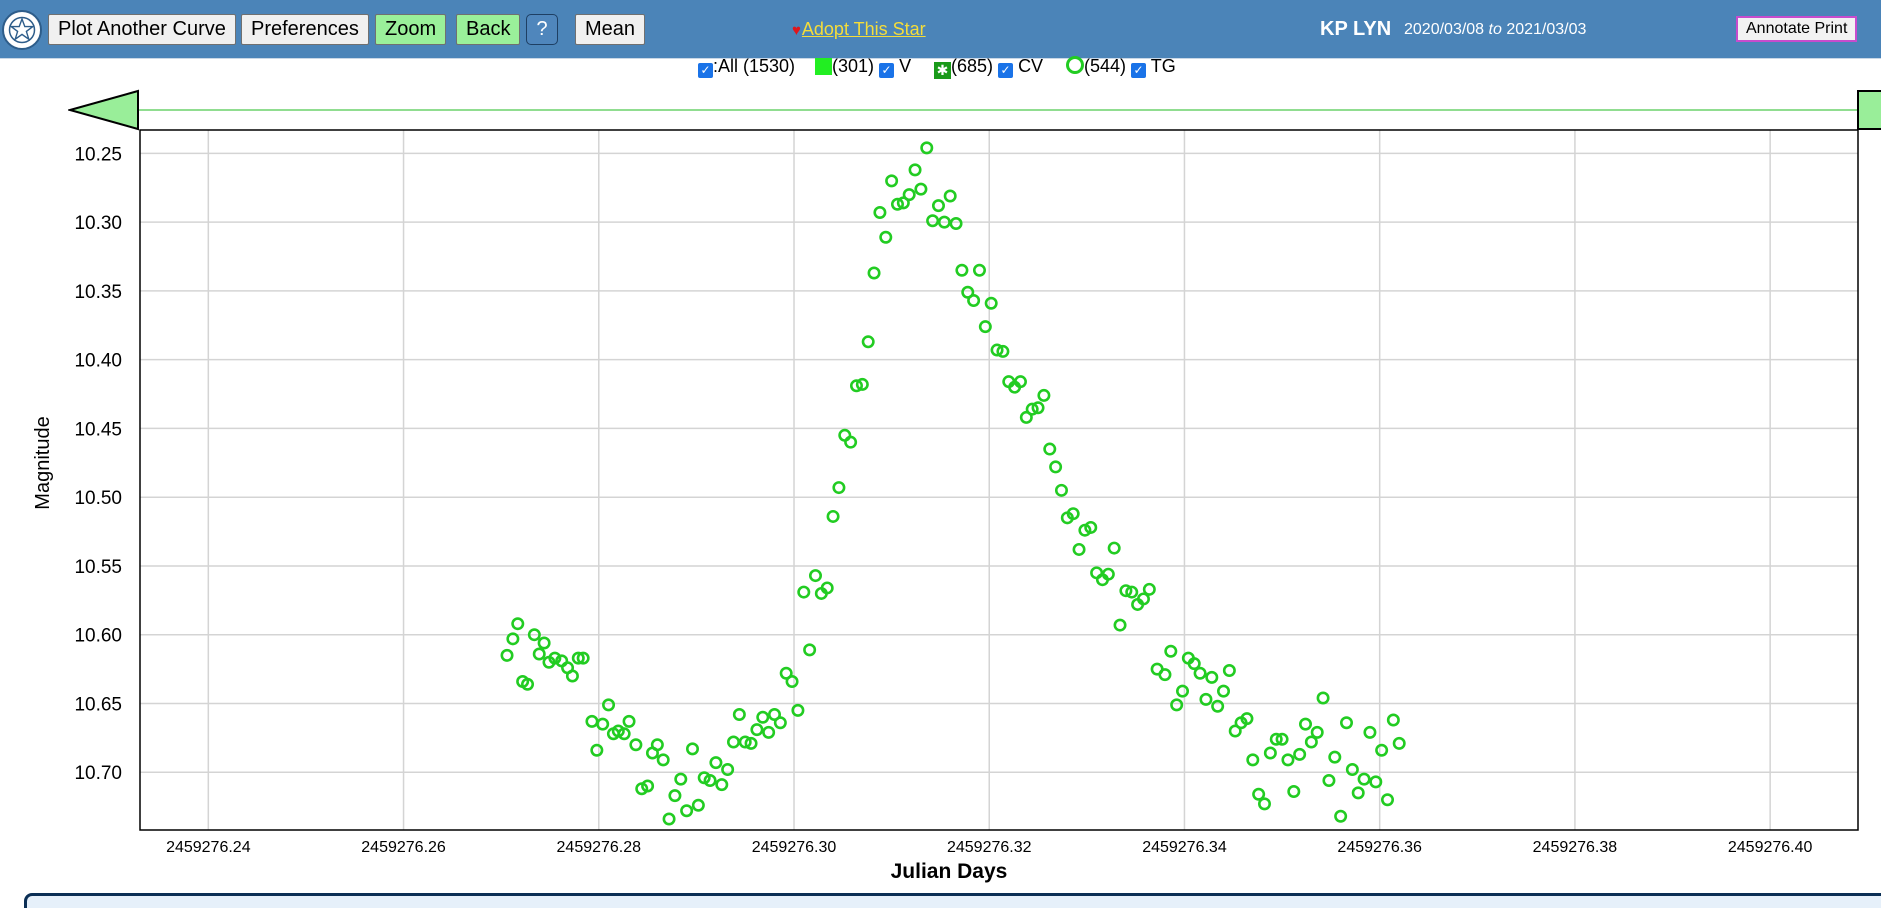  I want to click on back-button: Back, so click(488, 29).